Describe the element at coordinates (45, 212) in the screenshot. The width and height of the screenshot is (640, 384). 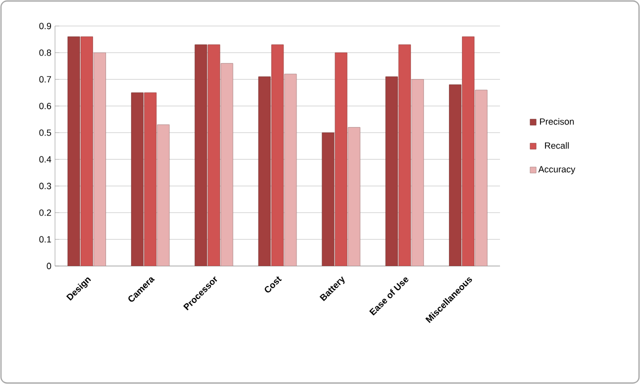
I see `y-tick-label: 0.2` at that location.